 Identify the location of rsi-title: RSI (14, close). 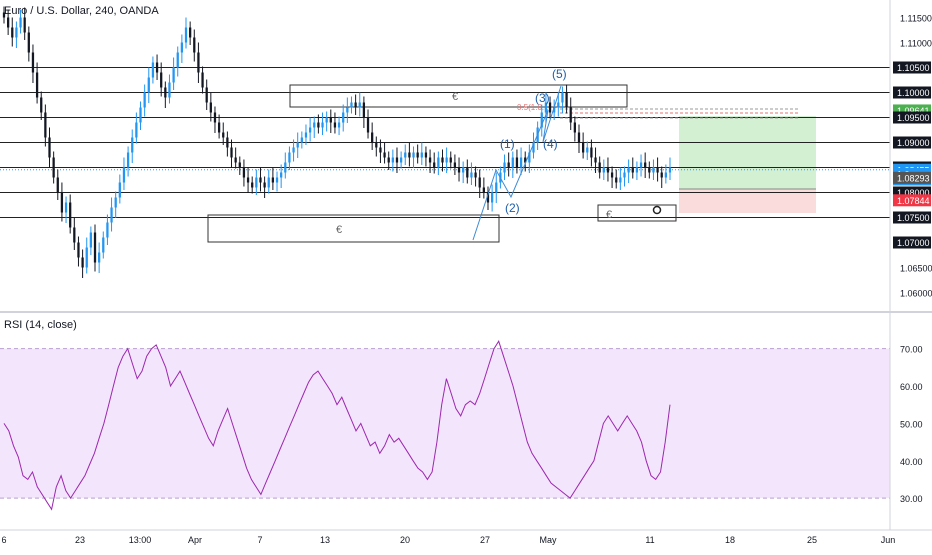
(40, 325).